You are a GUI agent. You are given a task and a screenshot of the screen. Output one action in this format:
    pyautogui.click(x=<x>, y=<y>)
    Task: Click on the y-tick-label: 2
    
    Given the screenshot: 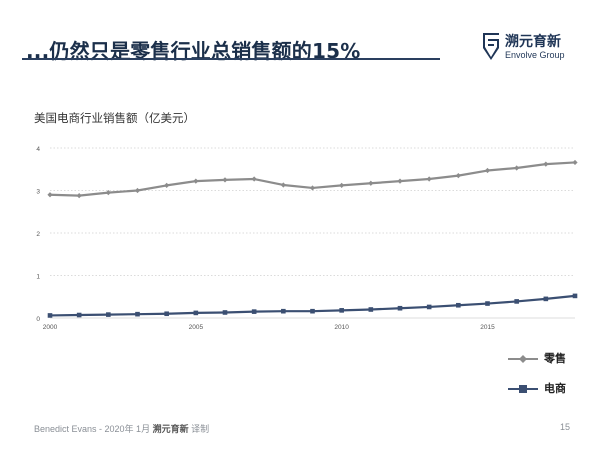 What is the action you would take?
    pyautogui.click(x=38, y=234)
    